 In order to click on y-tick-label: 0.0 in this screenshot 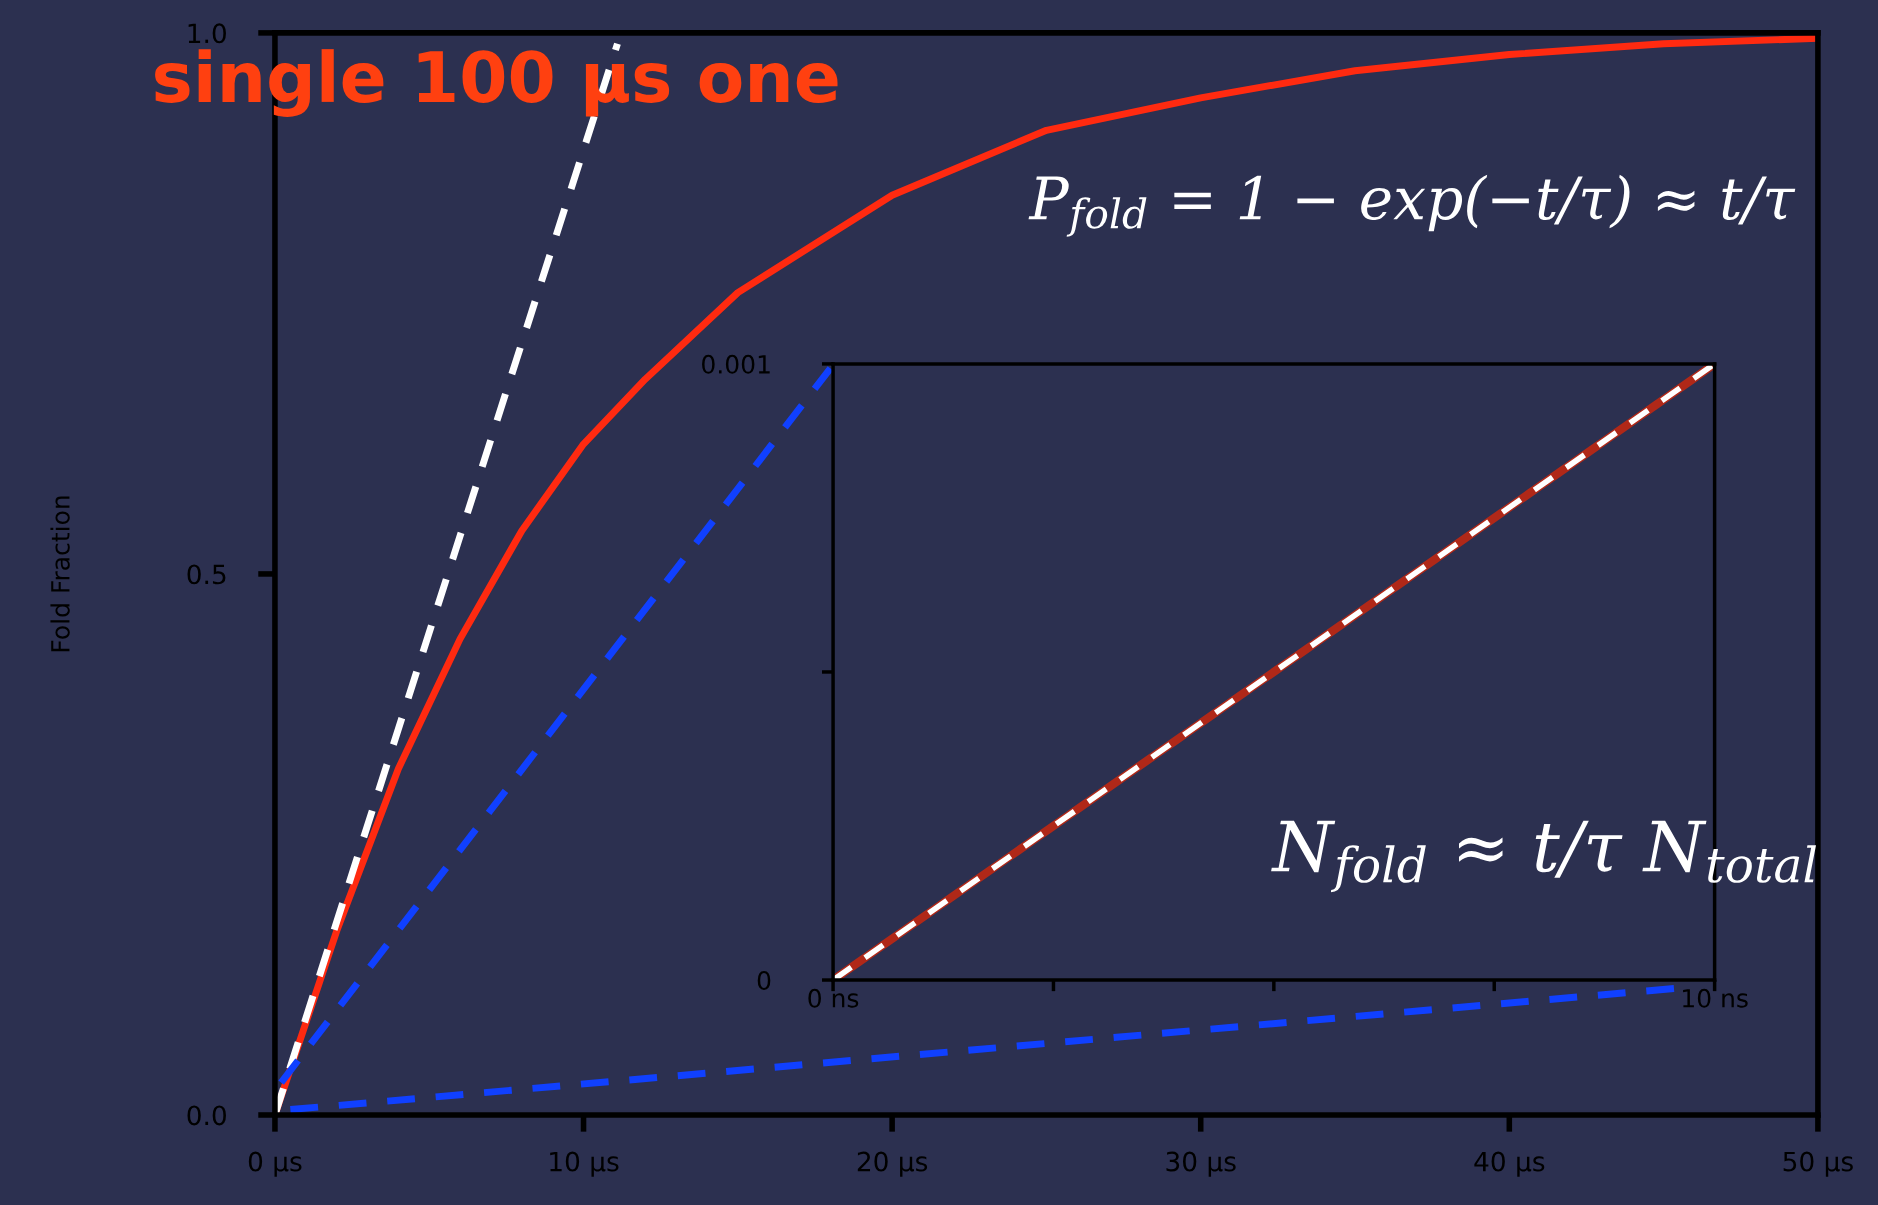, I will do `click(206, 1115)`.